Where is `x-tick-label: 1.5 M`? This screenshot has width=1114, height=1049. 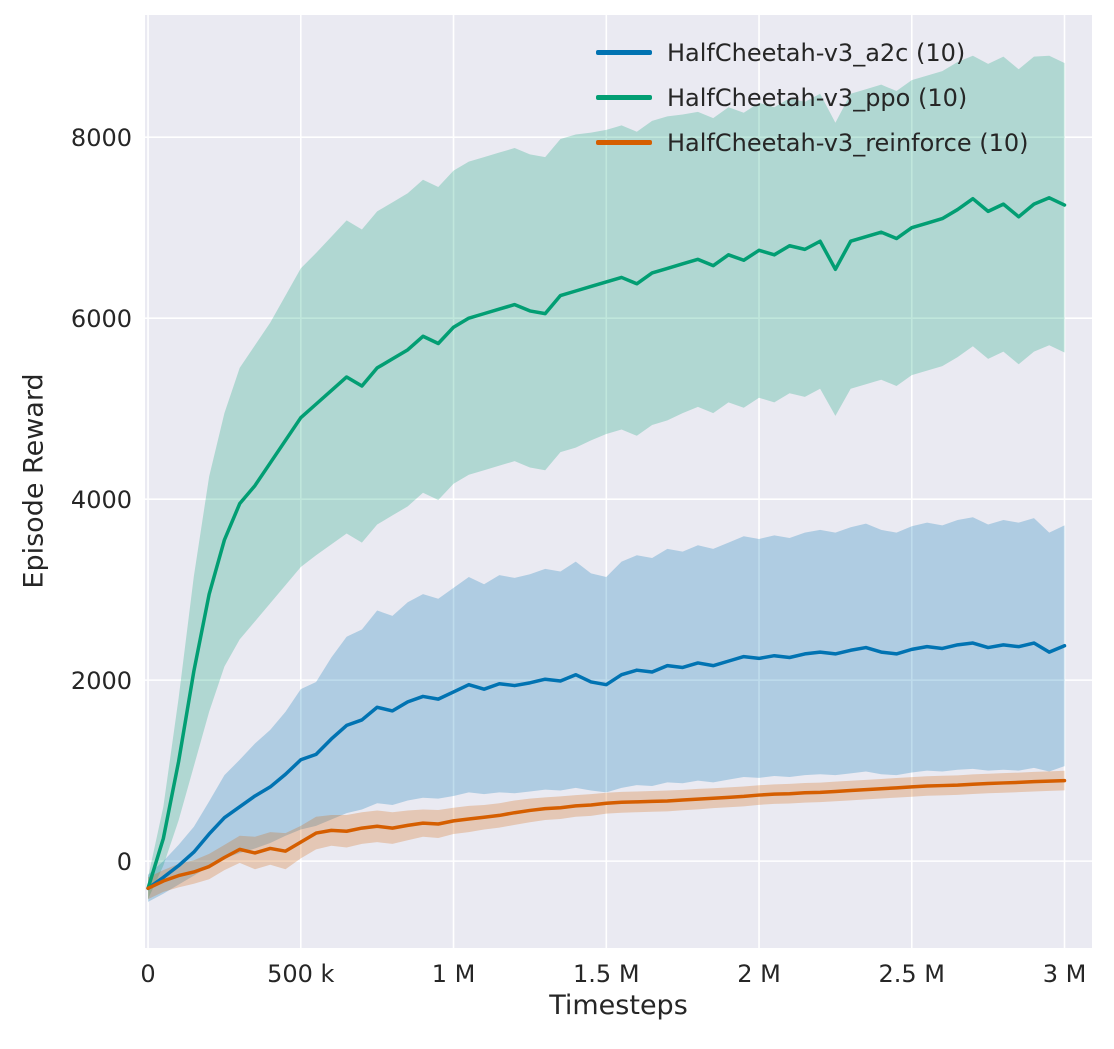
x-tick-label: 1.5 M is located at coordinates (606, 974).